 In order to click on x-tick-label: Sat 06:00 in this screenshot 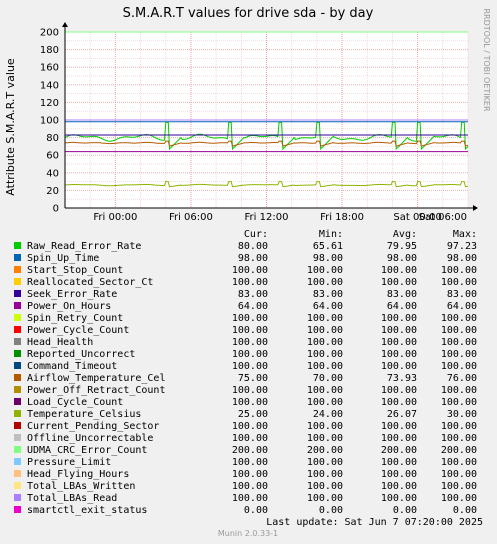, I will do `click(443, 217)`.